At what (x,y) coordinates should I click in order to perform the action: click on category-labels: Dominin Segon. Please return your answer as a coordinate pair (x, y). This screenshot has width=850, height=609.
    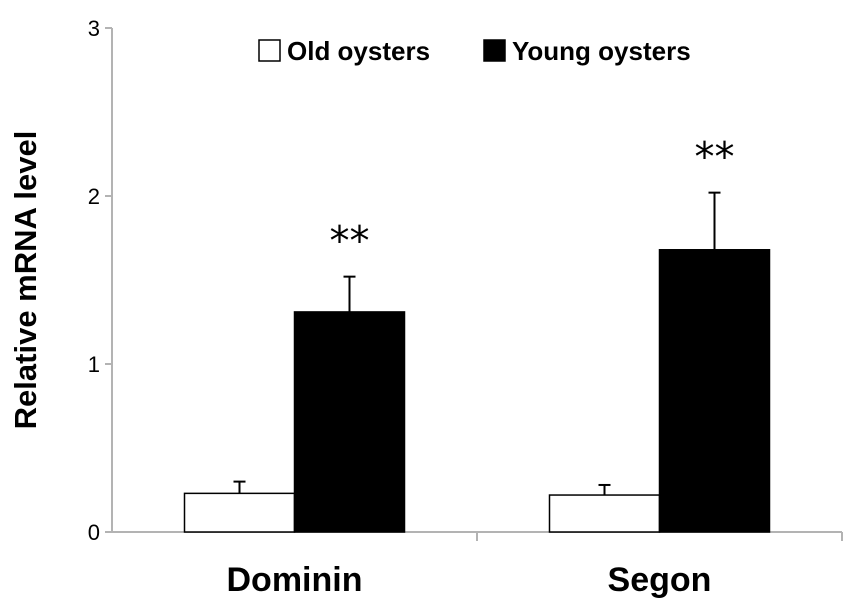
    Looking at the image, I should click on (469, 580).